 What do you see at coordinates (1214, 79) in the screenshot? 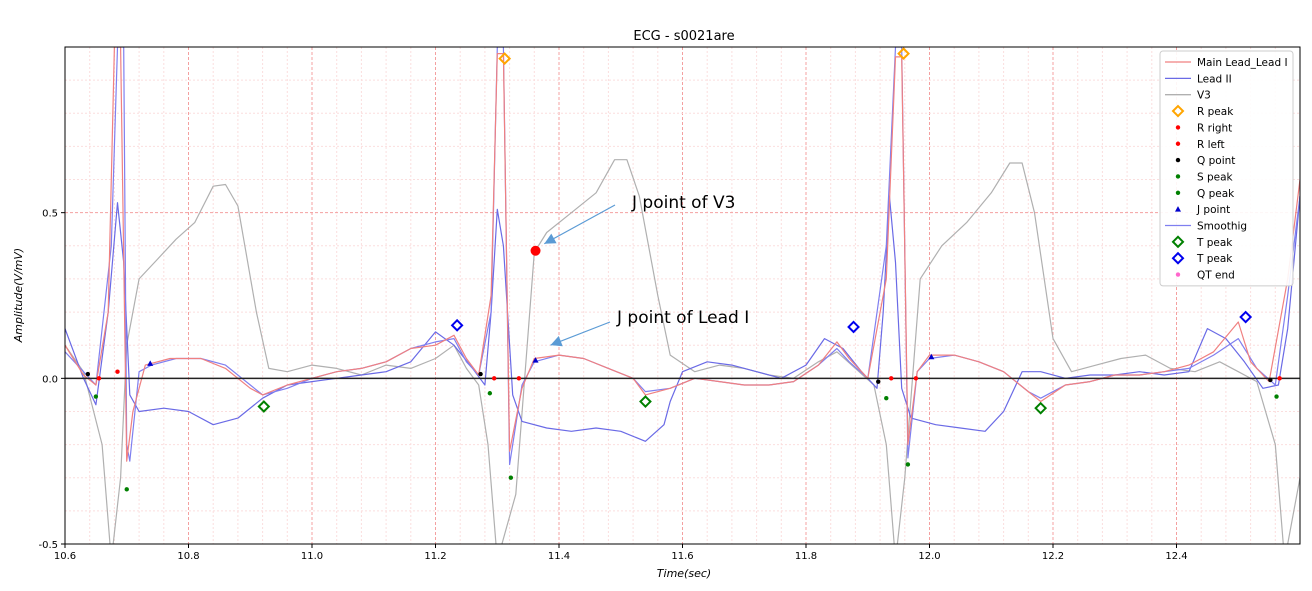
I see `legend-entry-label: Lead II` at bounding box center [1214, 79].